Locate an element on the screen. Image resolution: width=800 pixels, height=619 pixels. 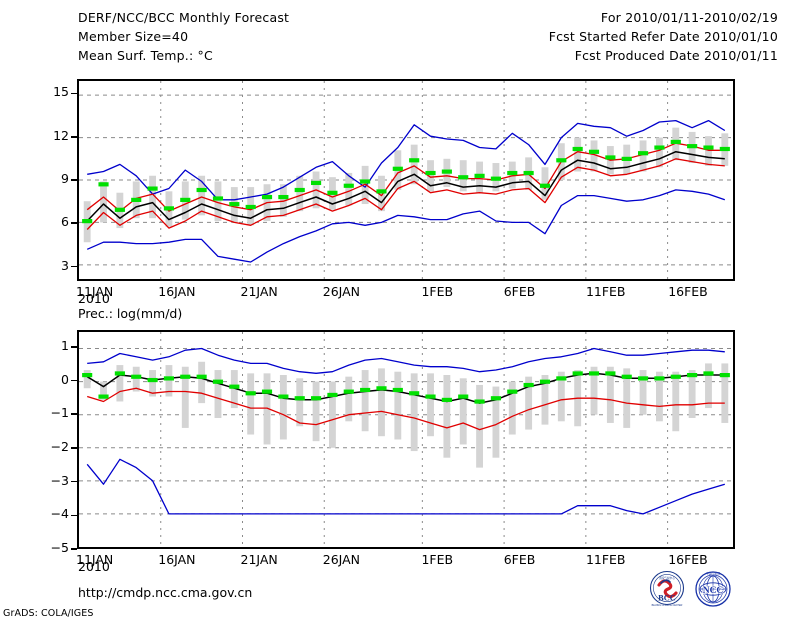
precipitation-ytick-label: −2 is located at coordinates (59, 446).